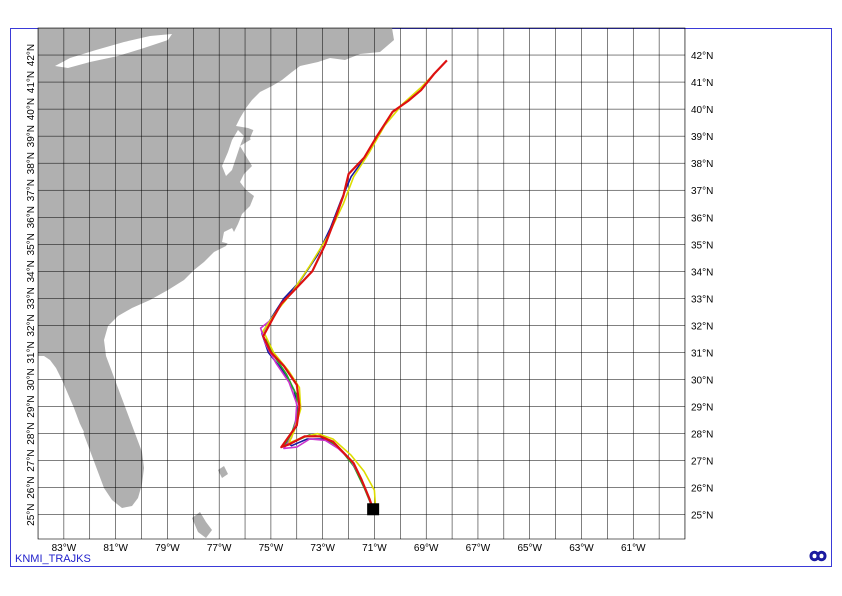  I want to click on latitude-tick-label-left: 41°N, so click(31, 82).